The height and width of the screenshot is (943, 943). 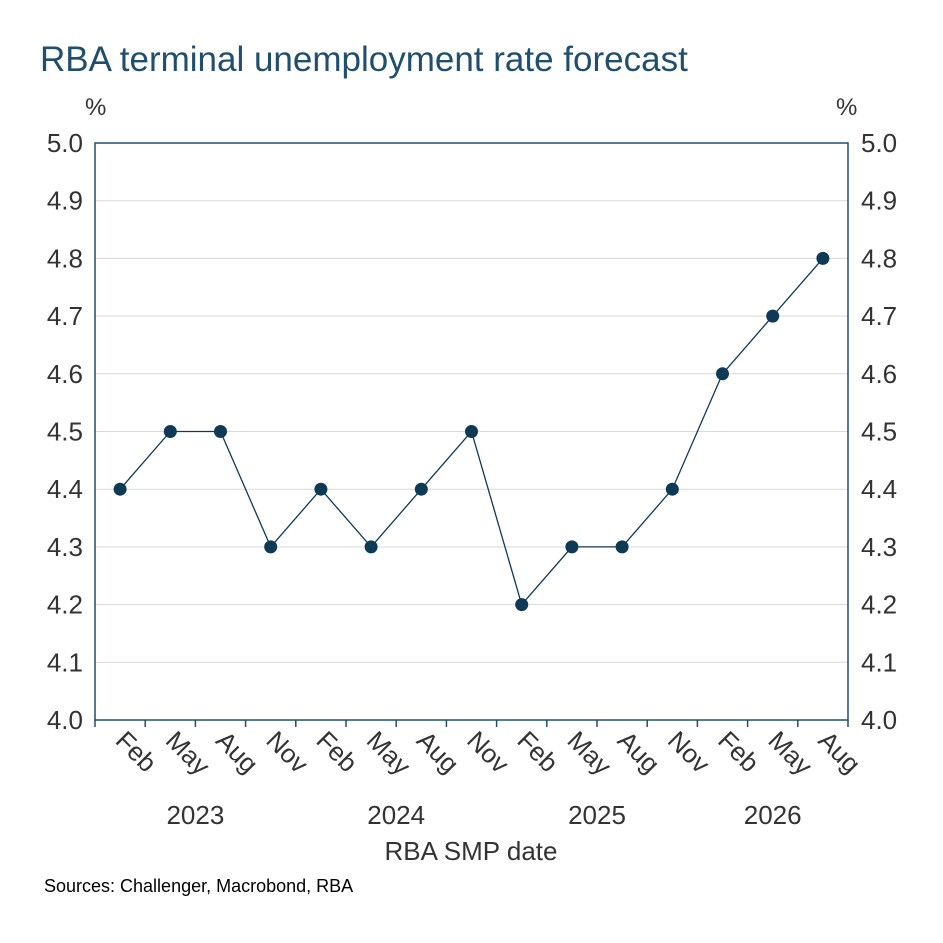 What do you see at coordinates (65, 374) in the screenshot?
I see `y-tick-left-6: 4.6` at bounding box center [65, 374].